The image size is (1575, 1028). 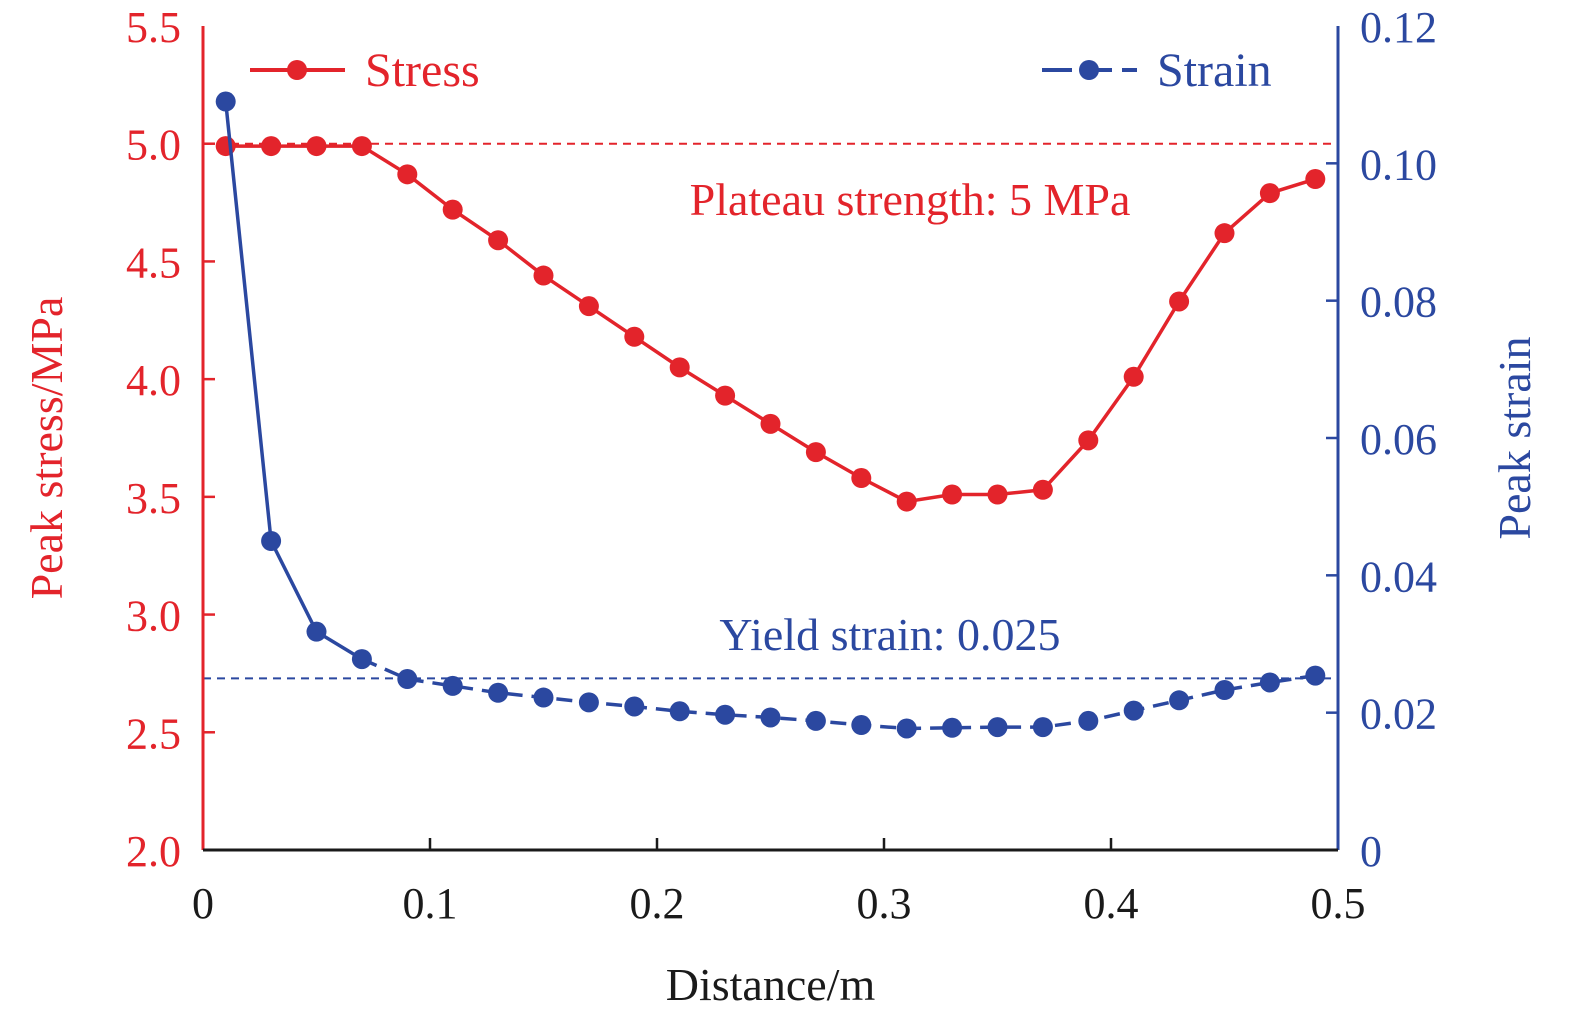 I want to click on left-y-tick-label: 2.0, so click(x=153, y=851).